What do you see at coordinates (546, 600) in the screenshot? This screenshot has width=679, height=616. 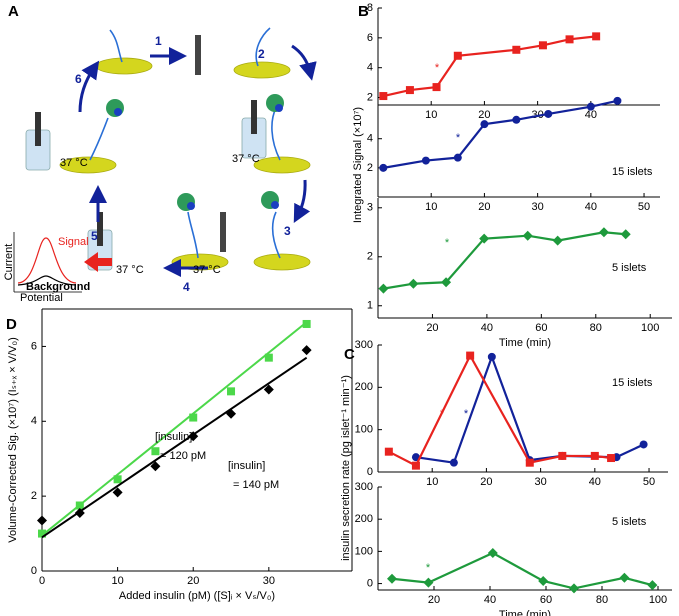 I see `x-tick-label: 60` at bounding box center [546, 600].